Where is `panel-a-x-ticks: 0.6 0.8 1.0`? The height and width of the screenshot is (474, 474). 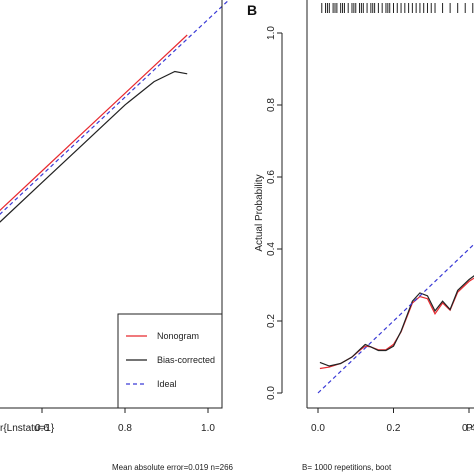 panel-a-x-ticks: 0.6 0.8 1.0 is located at coordinates (125, 421).